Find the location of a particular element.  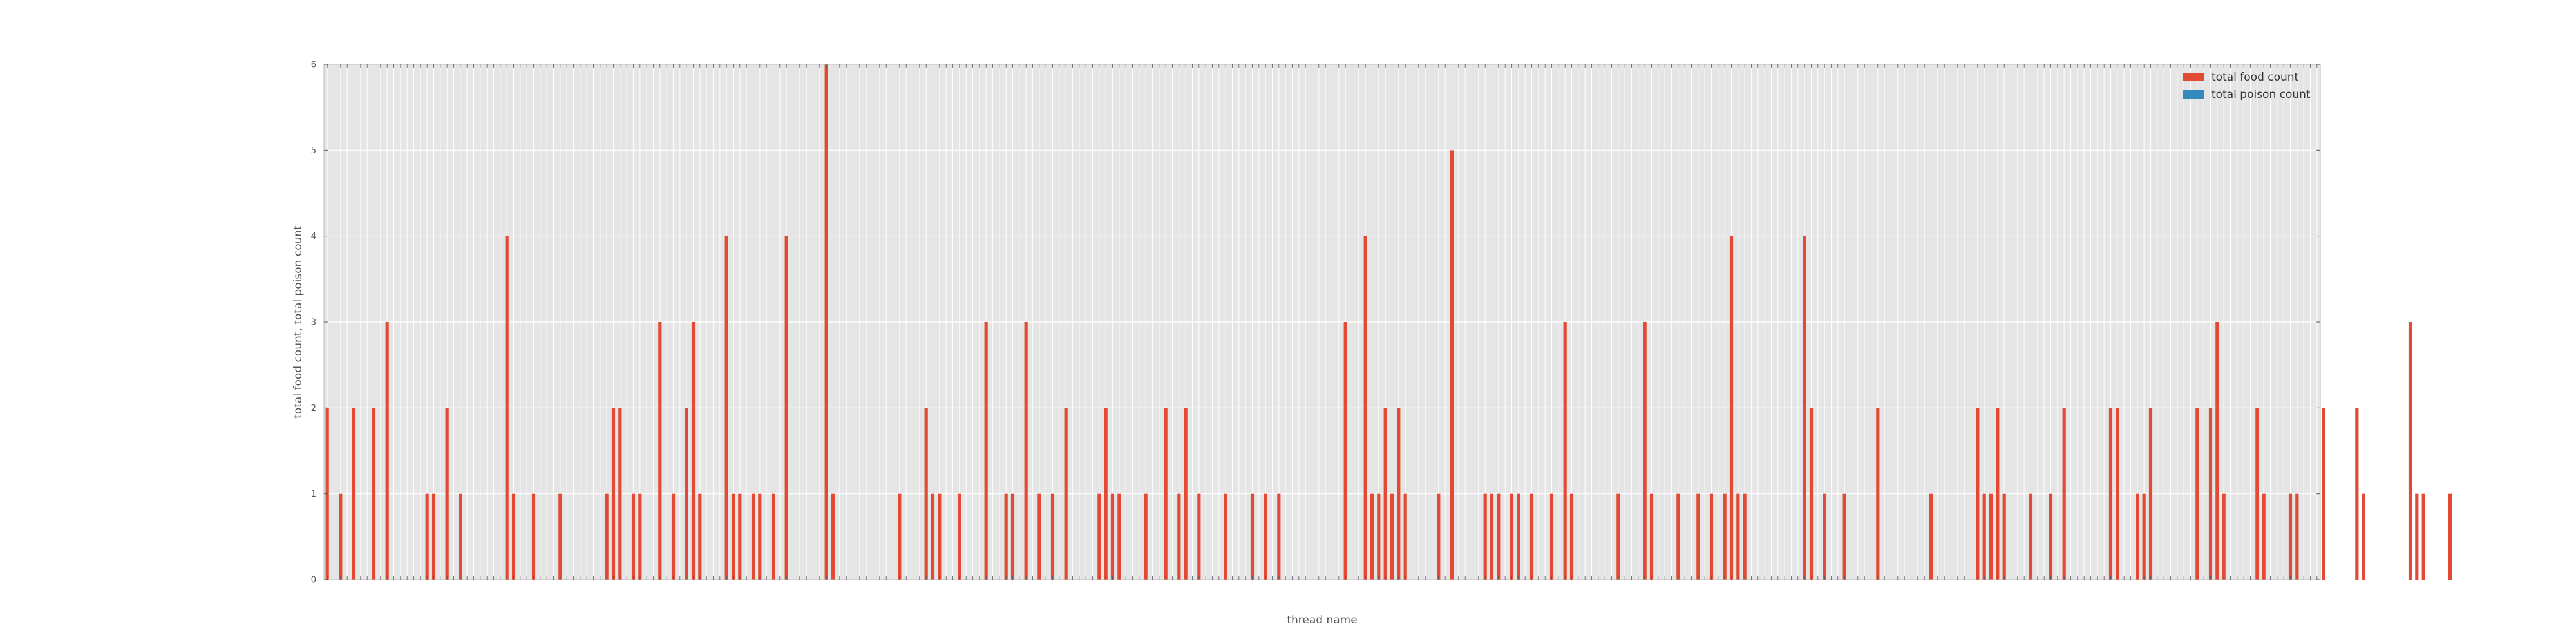

legend-swatch-food is located at coordinates (2194, 77).